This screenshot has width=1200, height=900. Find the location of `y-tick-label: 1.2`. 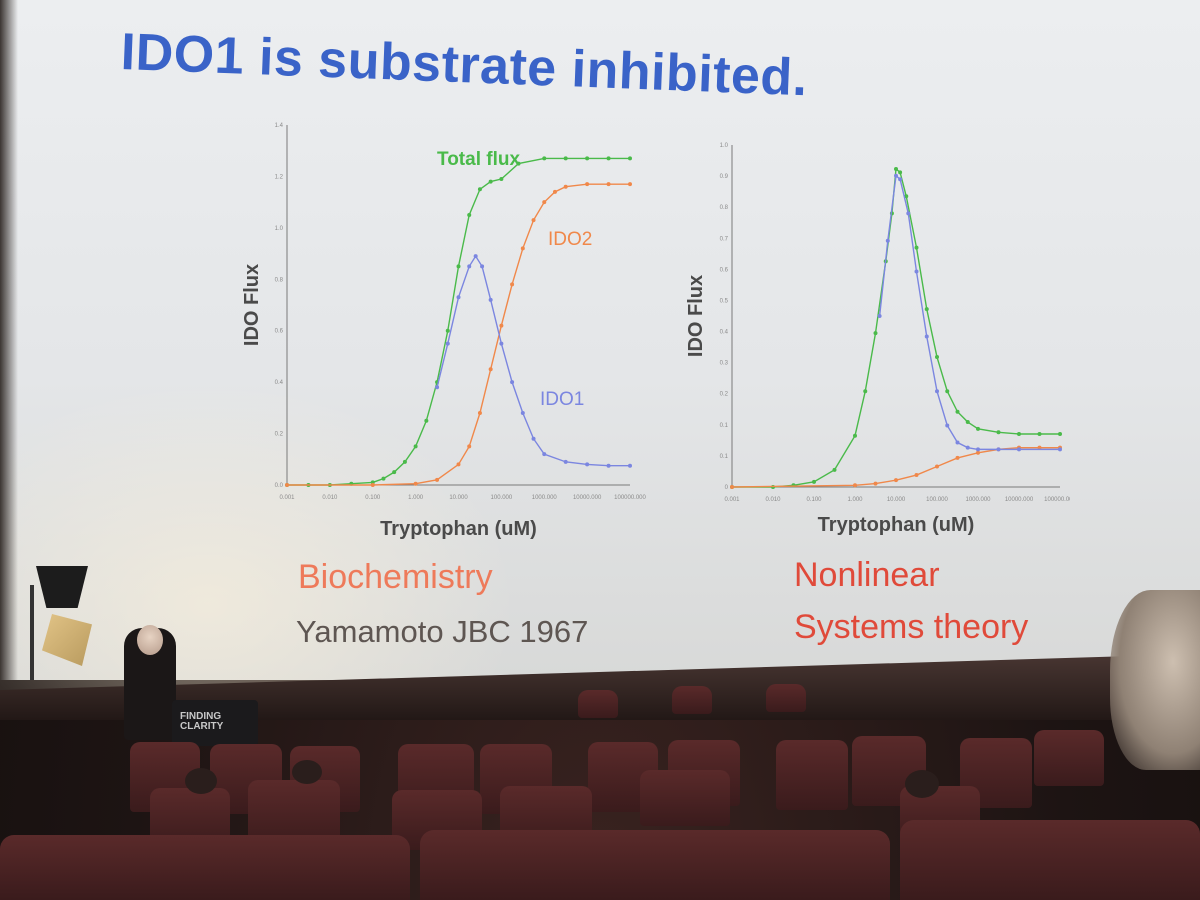

y-tick-label: 1.2 is located at coordinates (279, 177).